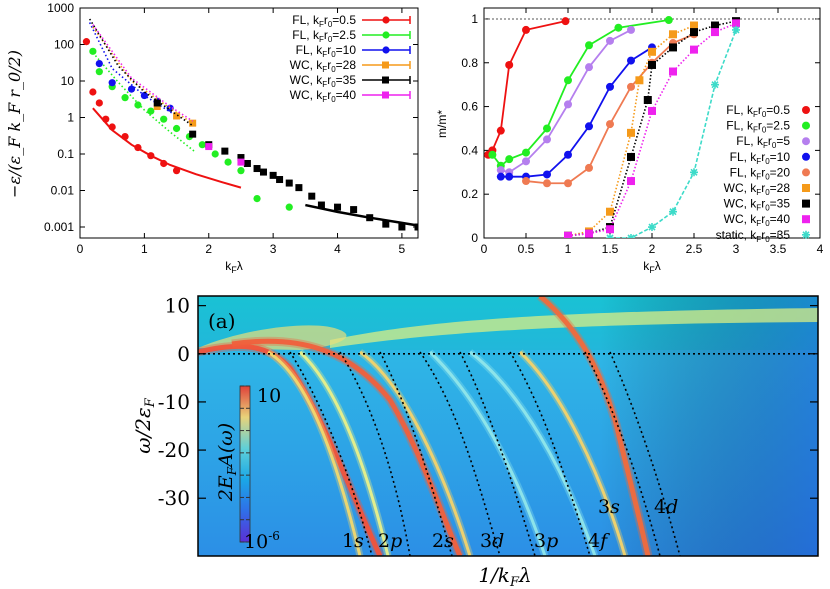 The image size is (830, 589). I want to click on orbital-label: 3d, so click(492, 541).